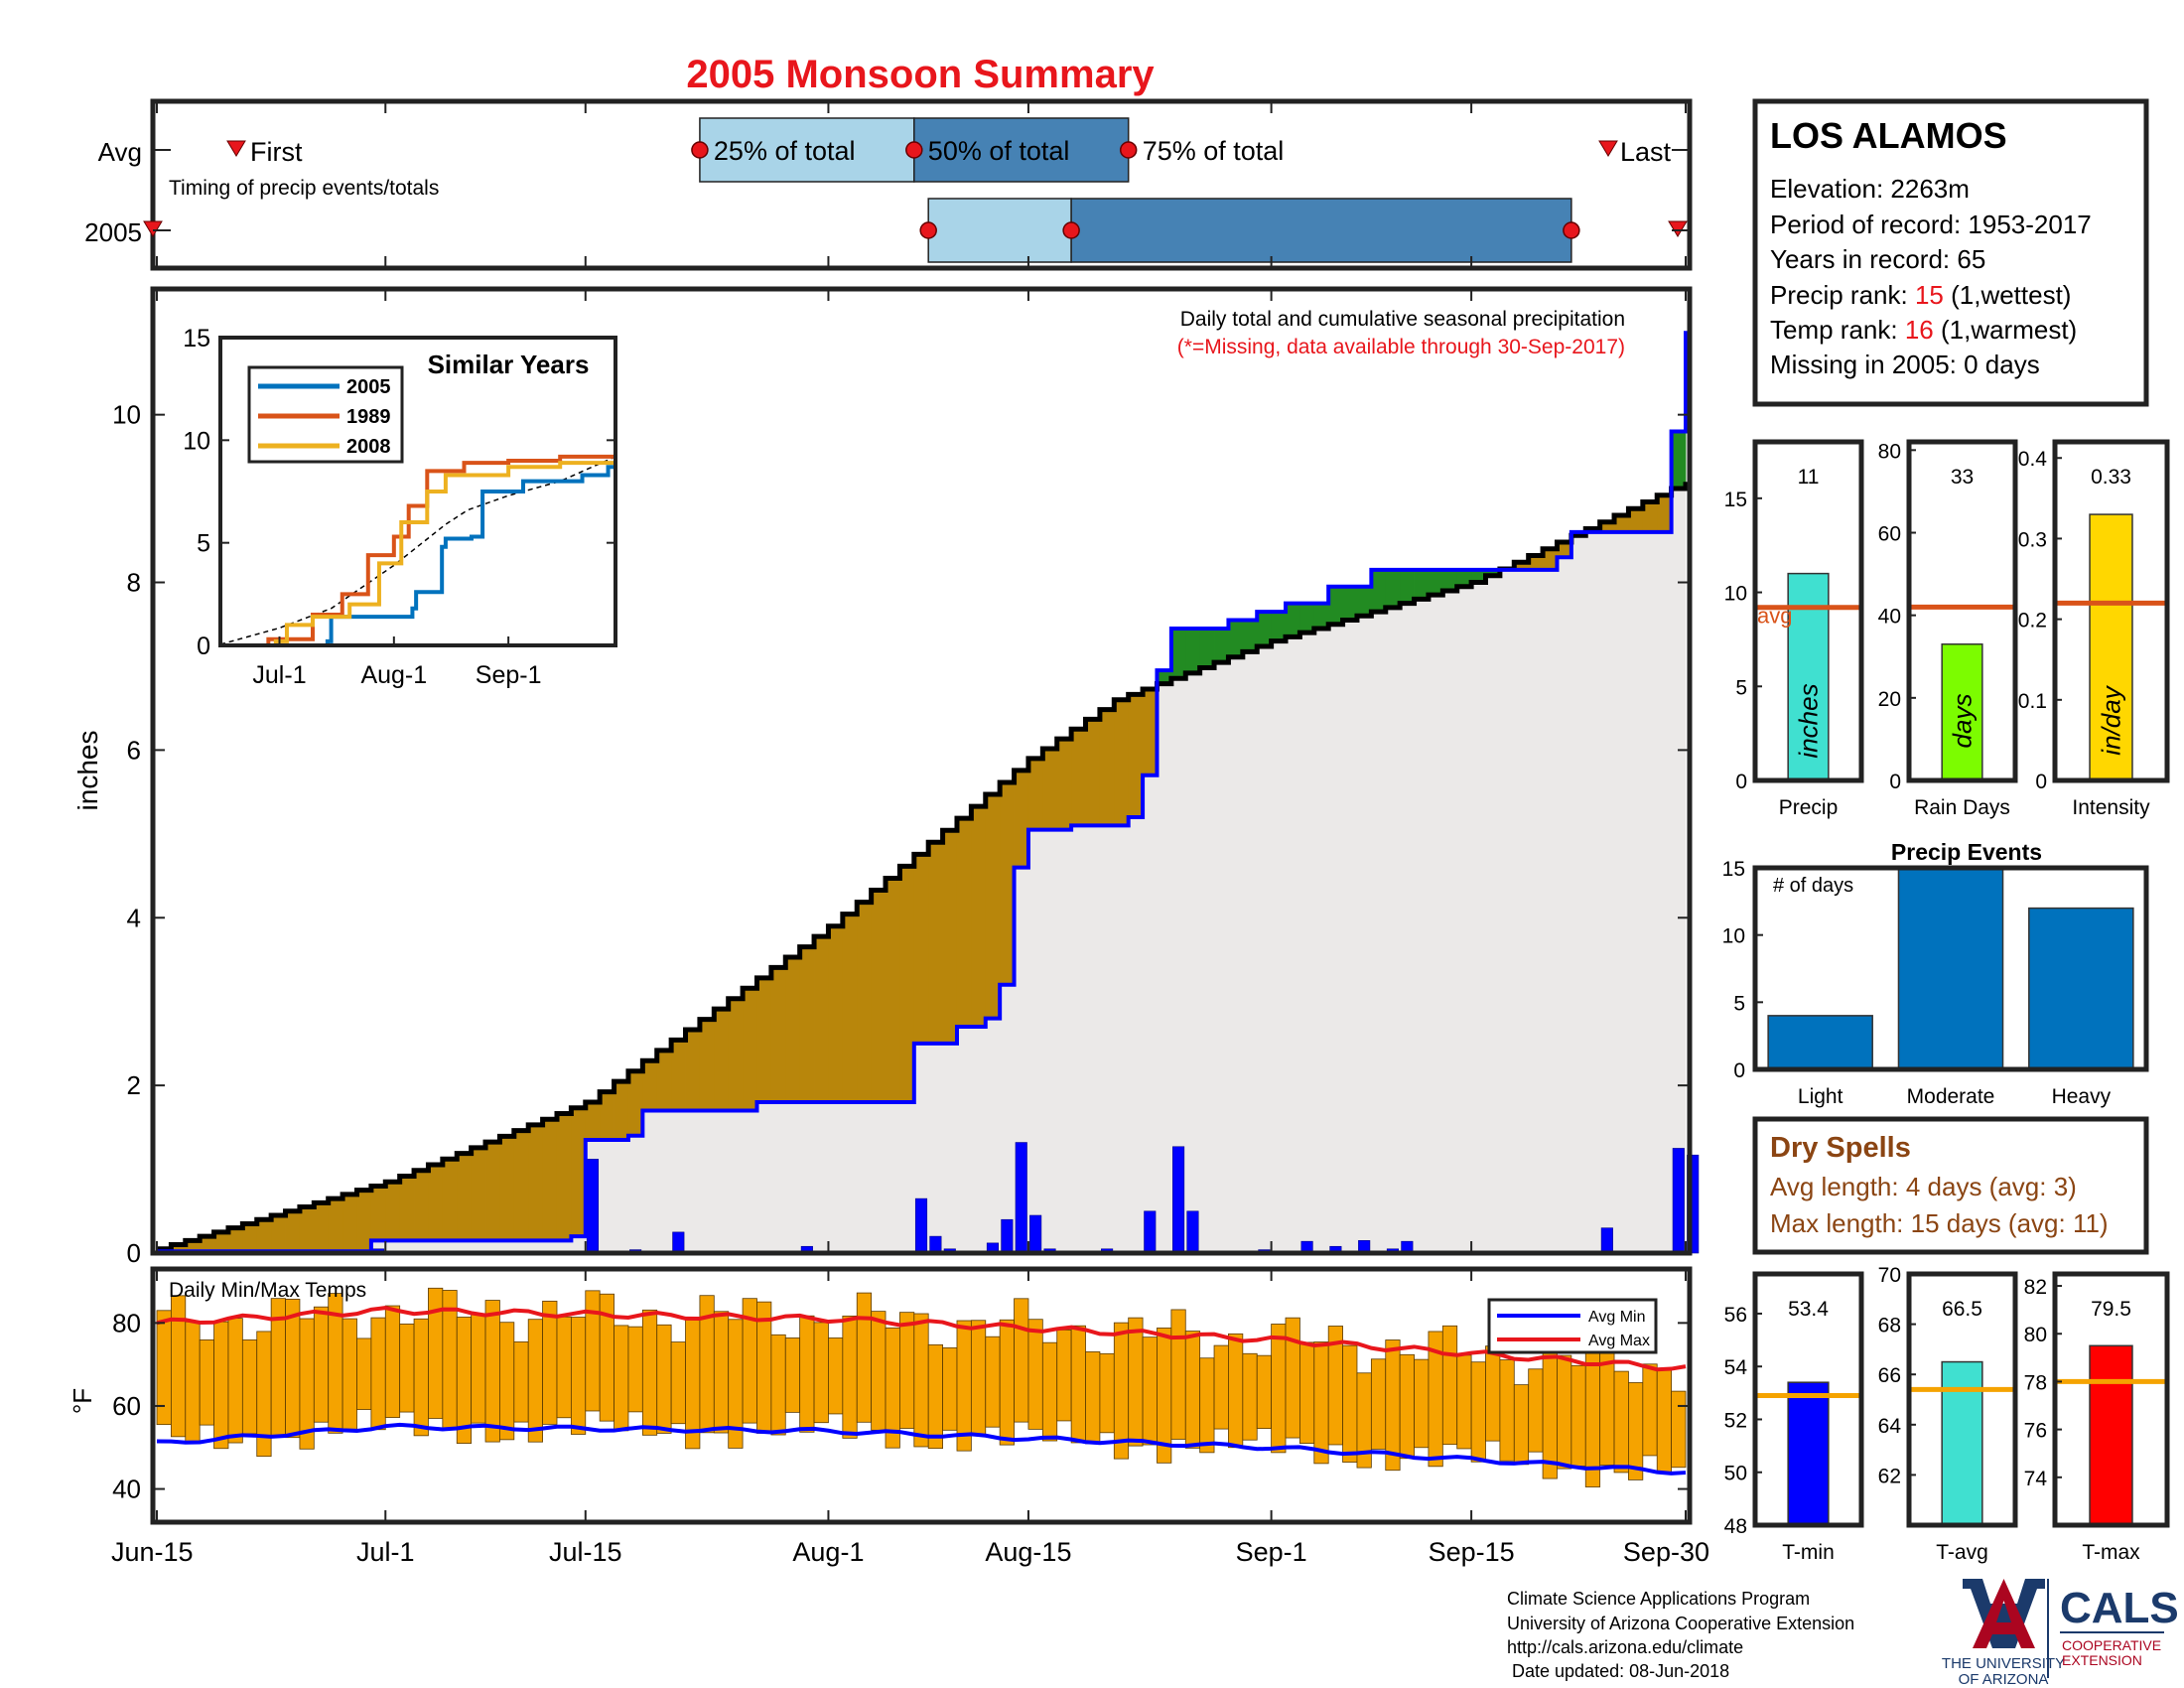  What do you see at coordinates (2111, 1552) in the screenshot?
I see `mini-panel-title: T-max` at bounding box center [2111, 1552].